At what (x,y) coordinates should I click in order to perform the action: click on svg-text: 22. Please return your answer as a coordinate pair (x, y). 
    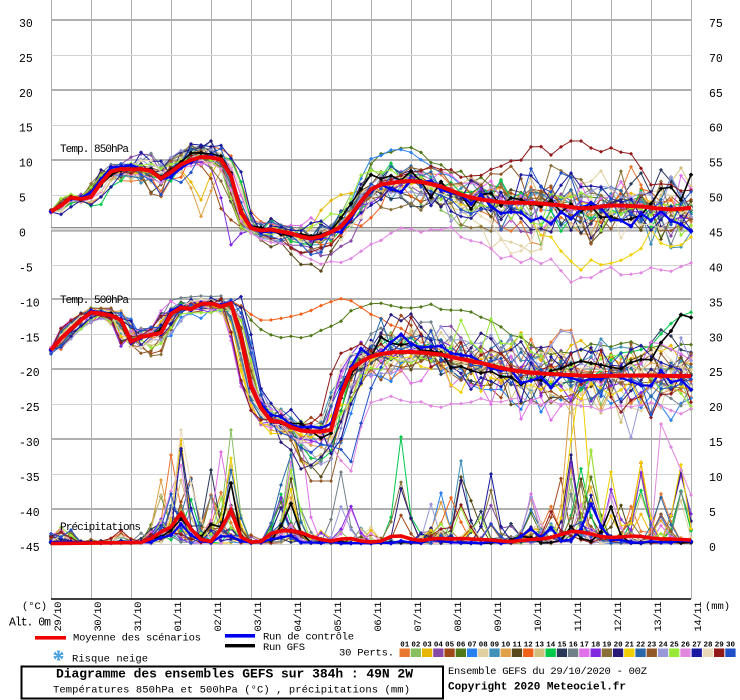
    Looking at the image, I should click on (641, 646).